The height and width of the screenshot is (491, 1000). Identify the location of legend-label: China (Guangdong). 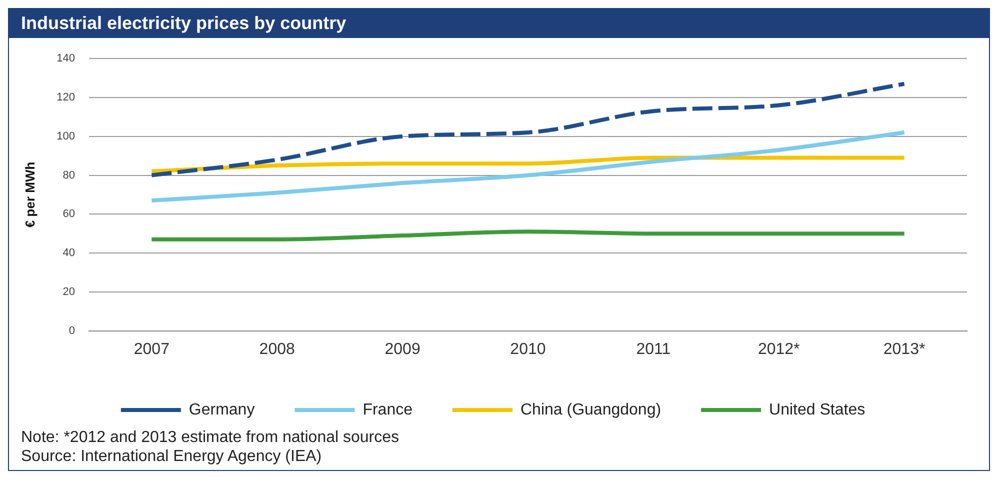
(591, 409).